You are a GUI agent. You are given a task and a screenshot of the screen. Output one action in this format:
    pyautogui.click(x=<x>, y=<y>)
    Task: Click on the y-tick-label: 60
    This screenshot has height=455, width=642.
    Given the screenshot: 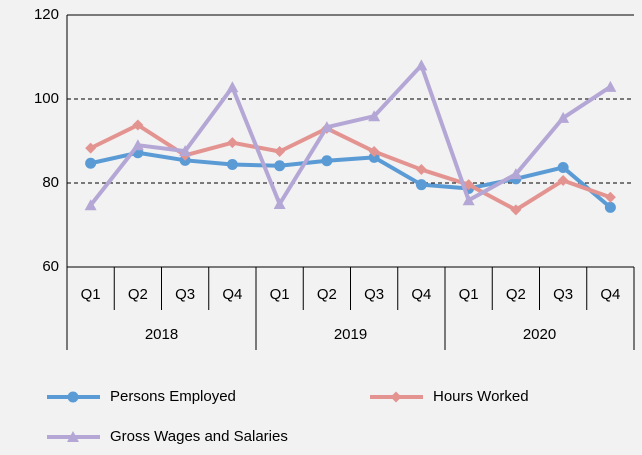 What is the action you would take?
    pyautogui.click(x=50, y=266)
    